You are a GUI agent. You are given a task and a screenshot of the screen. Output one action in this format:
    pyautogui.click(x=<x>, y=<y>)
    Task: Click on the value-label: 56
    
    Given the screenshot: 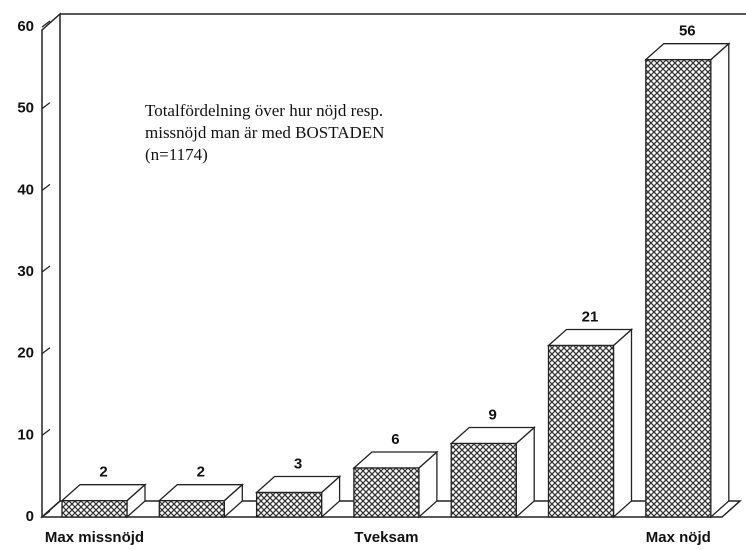 What is the action you would take?
    pyautogui.click(x=687, y=31)
    